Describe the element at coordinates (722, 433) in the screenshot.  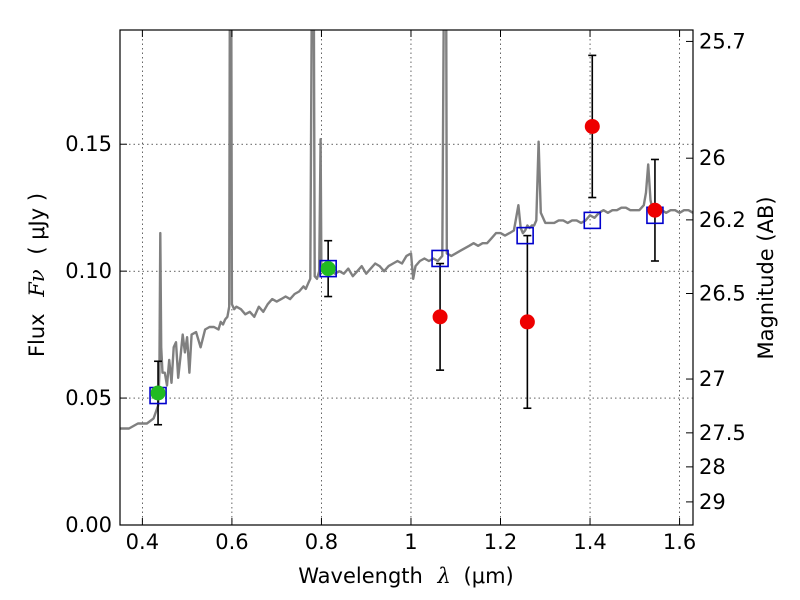
I see `y2-tick-label: 27.5` at that location.